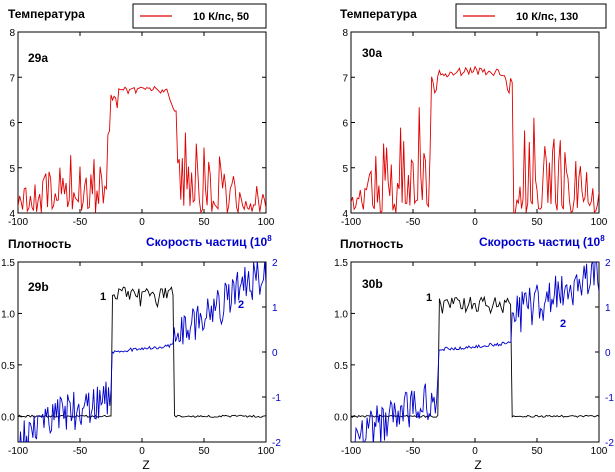 Image resolution: width=615 pixels, height=472 pixels. I want to click on x-tick-label-30a: 50, so click(537, 222).